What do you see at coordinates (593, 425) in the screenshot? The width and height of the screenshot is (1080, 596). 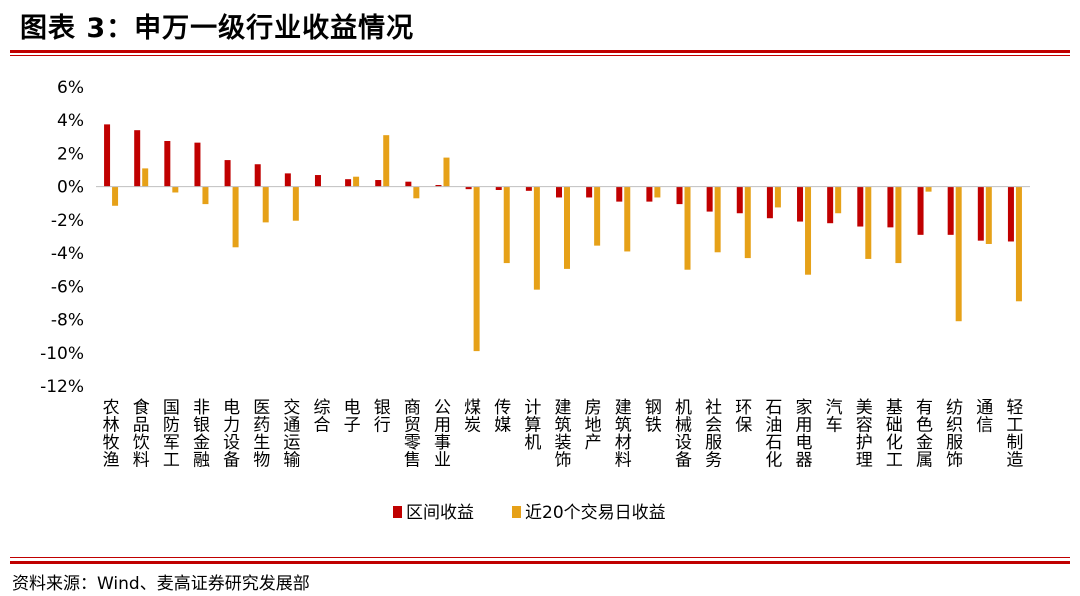 I see `category-label: 房地产` at bounding box center [593, 425].